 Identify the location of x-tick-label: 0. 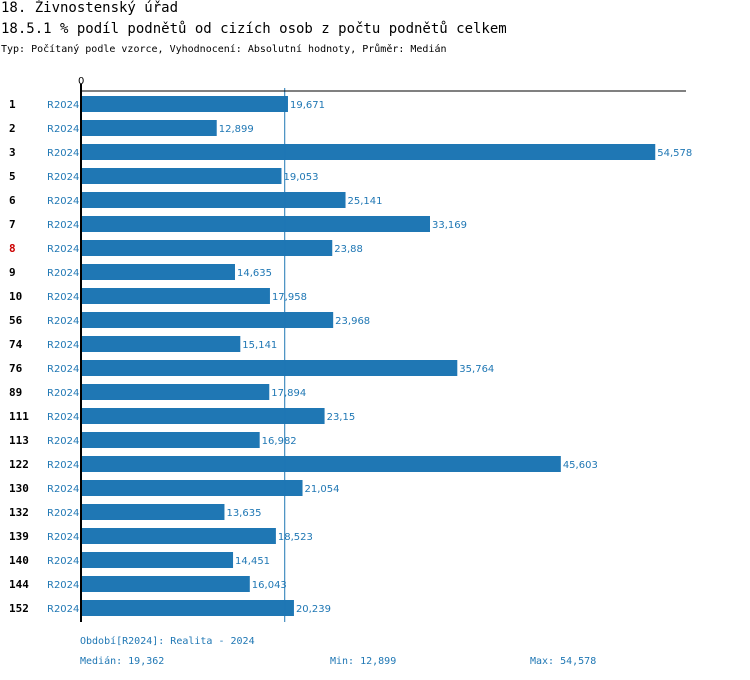
(81, 81).